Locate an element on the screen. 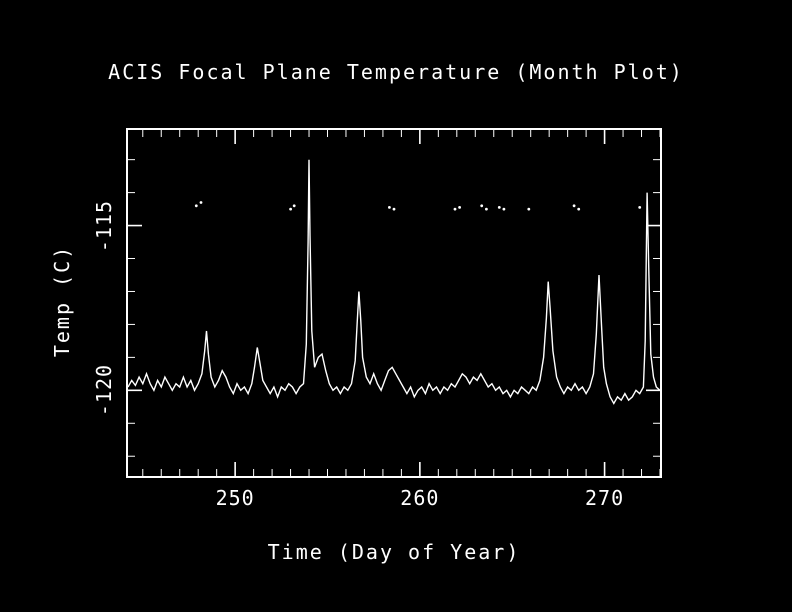 This screenshot has height=612, width=792. x-axis-label: Time (Day of Year) is located at coordinates (394, 552).